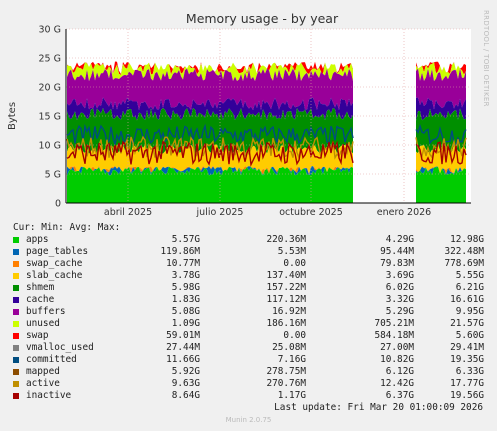  What do you see at coordinates (220, 212) in the screenshot?
I see `x-tick-label: julio 2025` at bounding box center [220, 212].